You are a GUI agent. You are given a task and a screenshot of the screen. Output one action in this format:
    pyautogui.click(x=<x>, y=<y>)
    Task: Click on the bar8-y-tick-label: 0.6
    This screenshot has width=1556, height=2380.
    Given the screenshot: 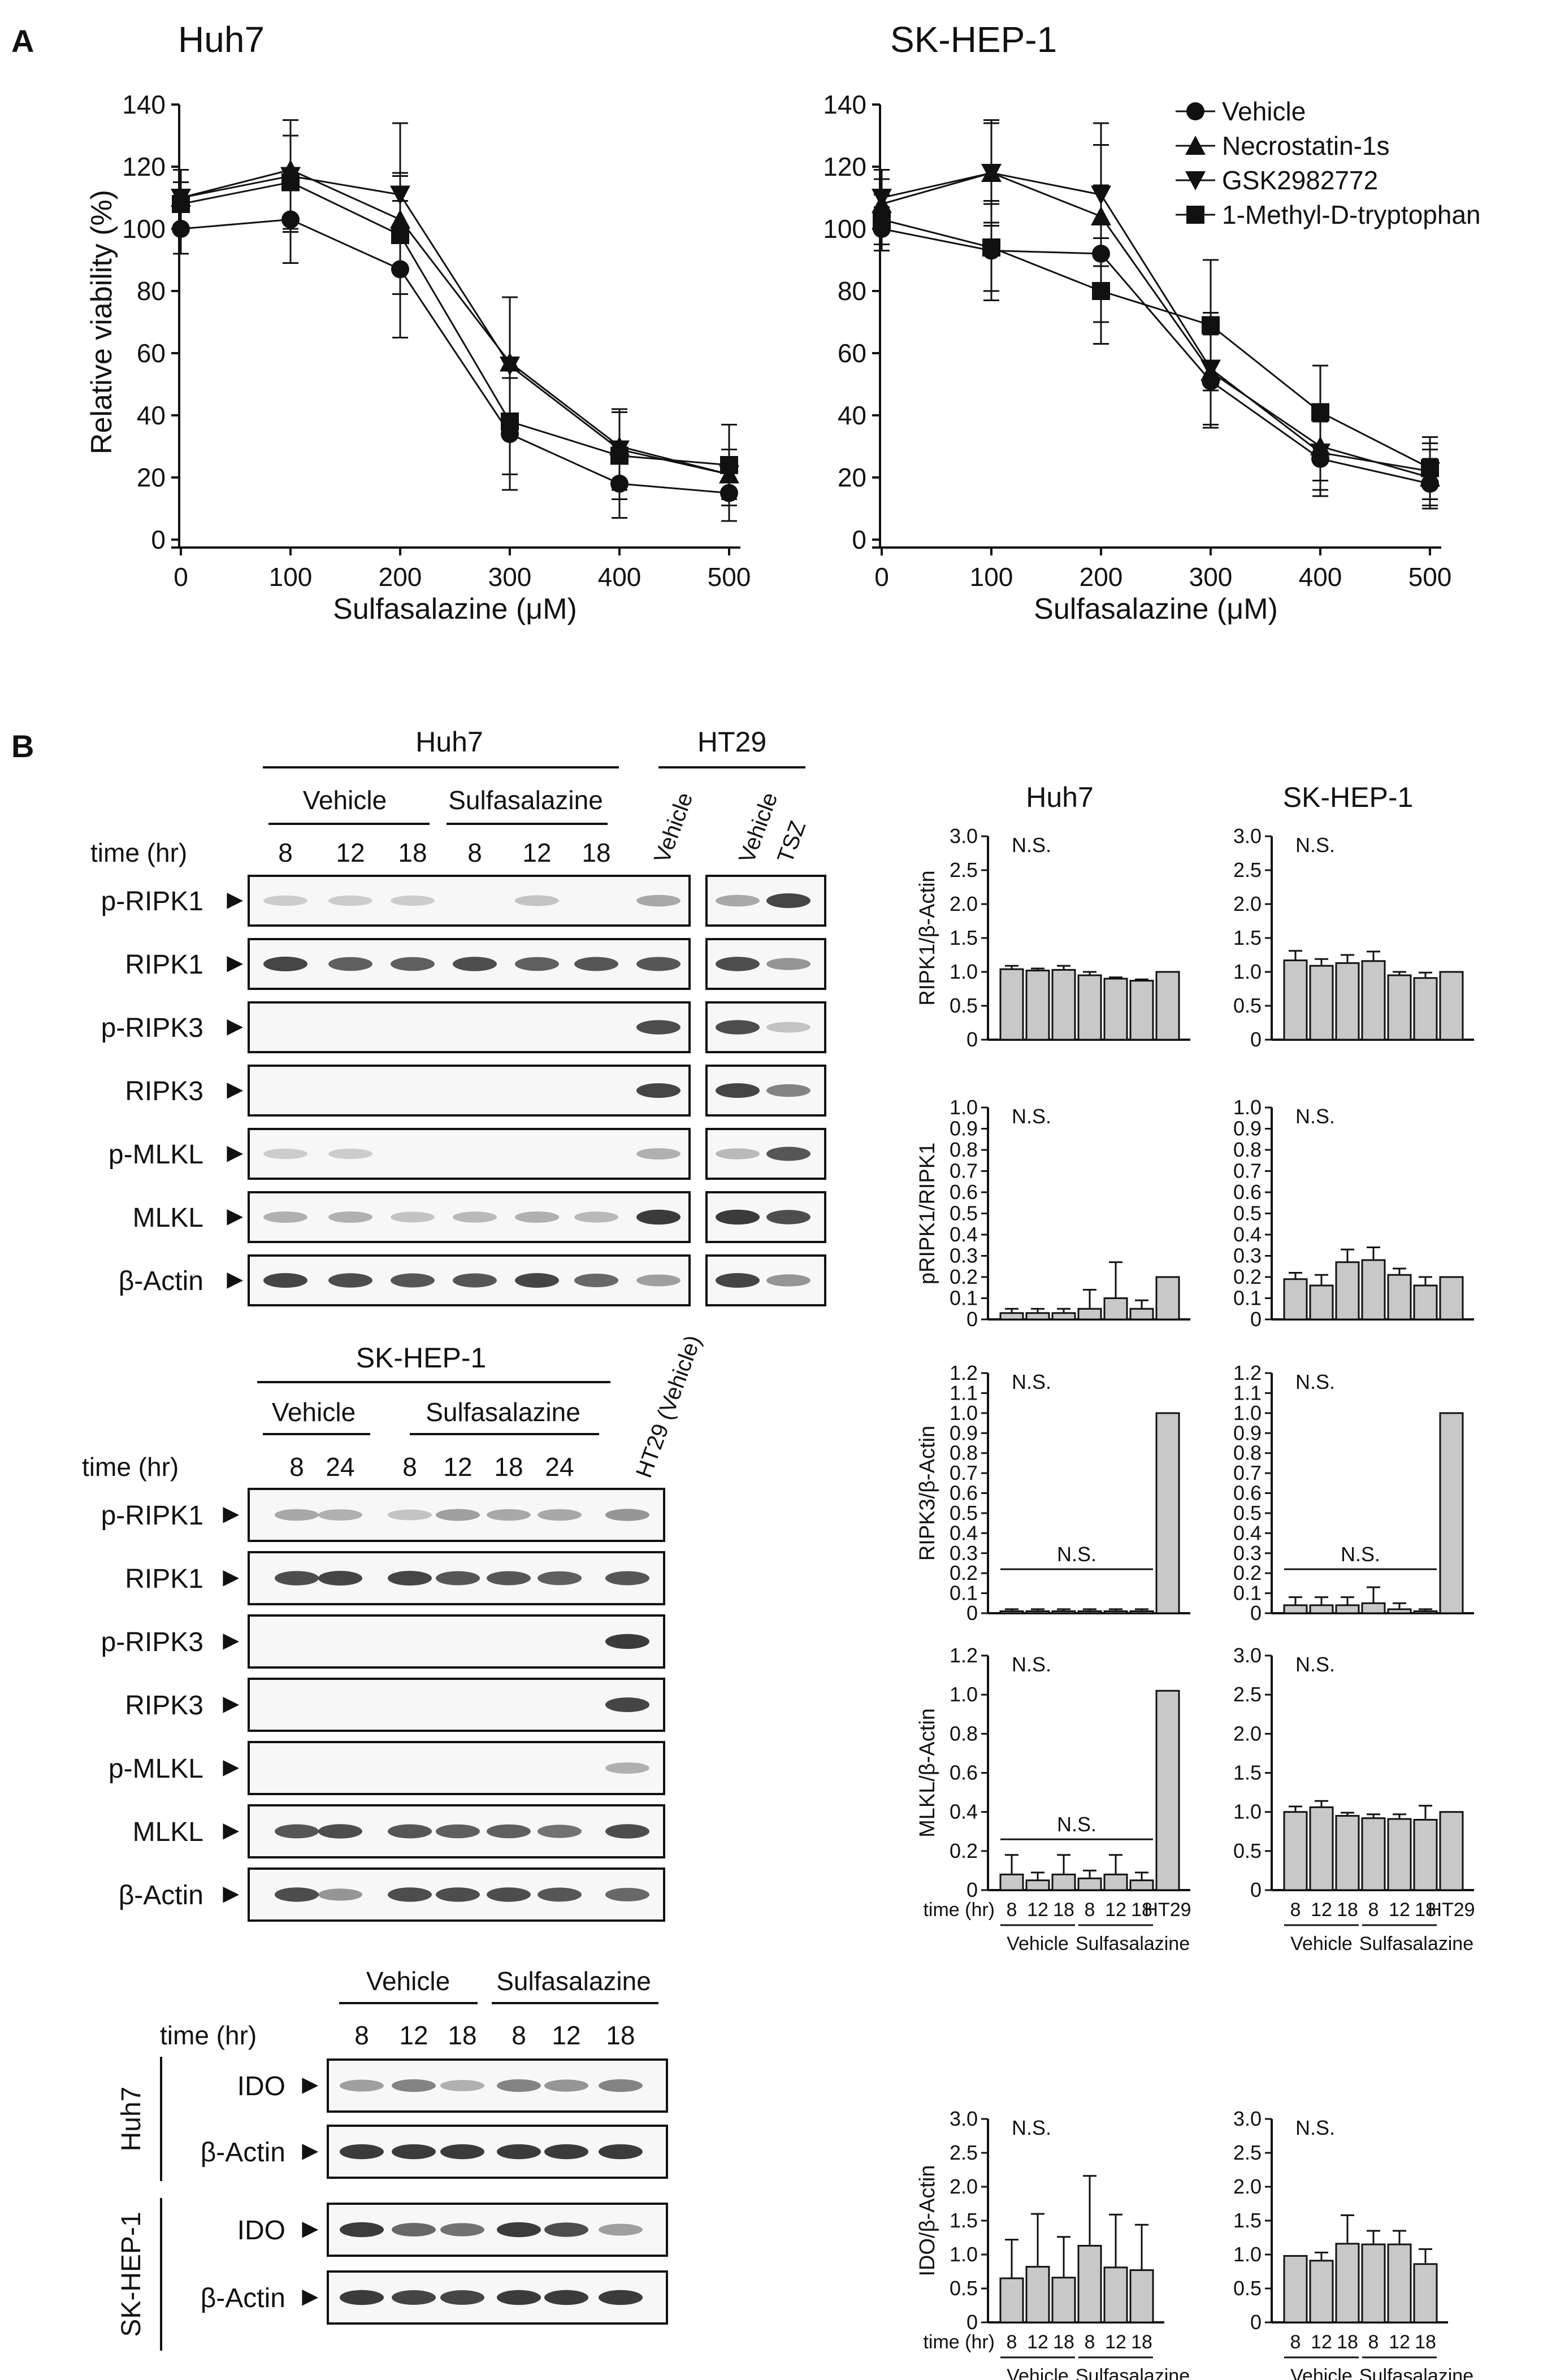 What is the action you would take?
    pyautogui.click(x=964, y=1772)
    